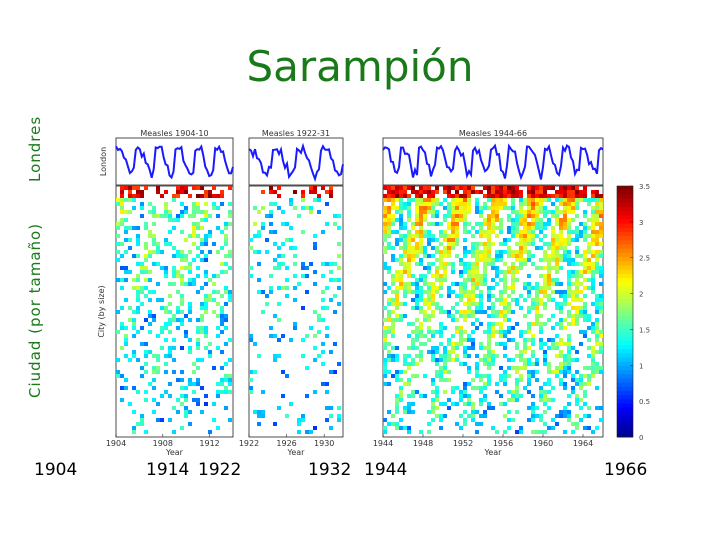 Image resolution: width=720 pixels, height=540 pixels. I want to click on colorbar-frame, so click(625, 311).